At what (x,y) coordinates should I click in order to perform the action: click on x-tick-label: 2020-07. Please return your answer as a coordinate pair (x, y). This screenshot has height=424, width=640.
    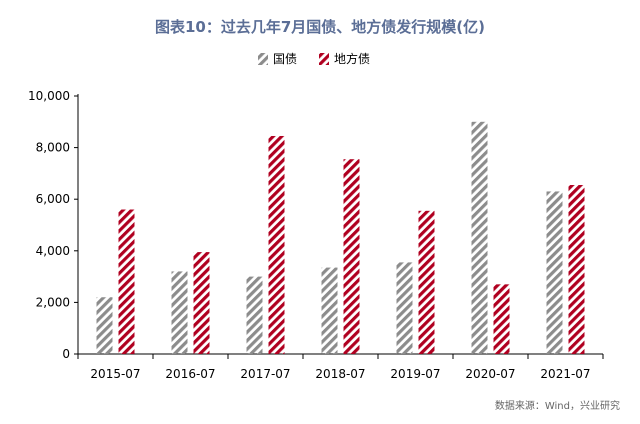
    Looking at the image, I should click on (490, 374).